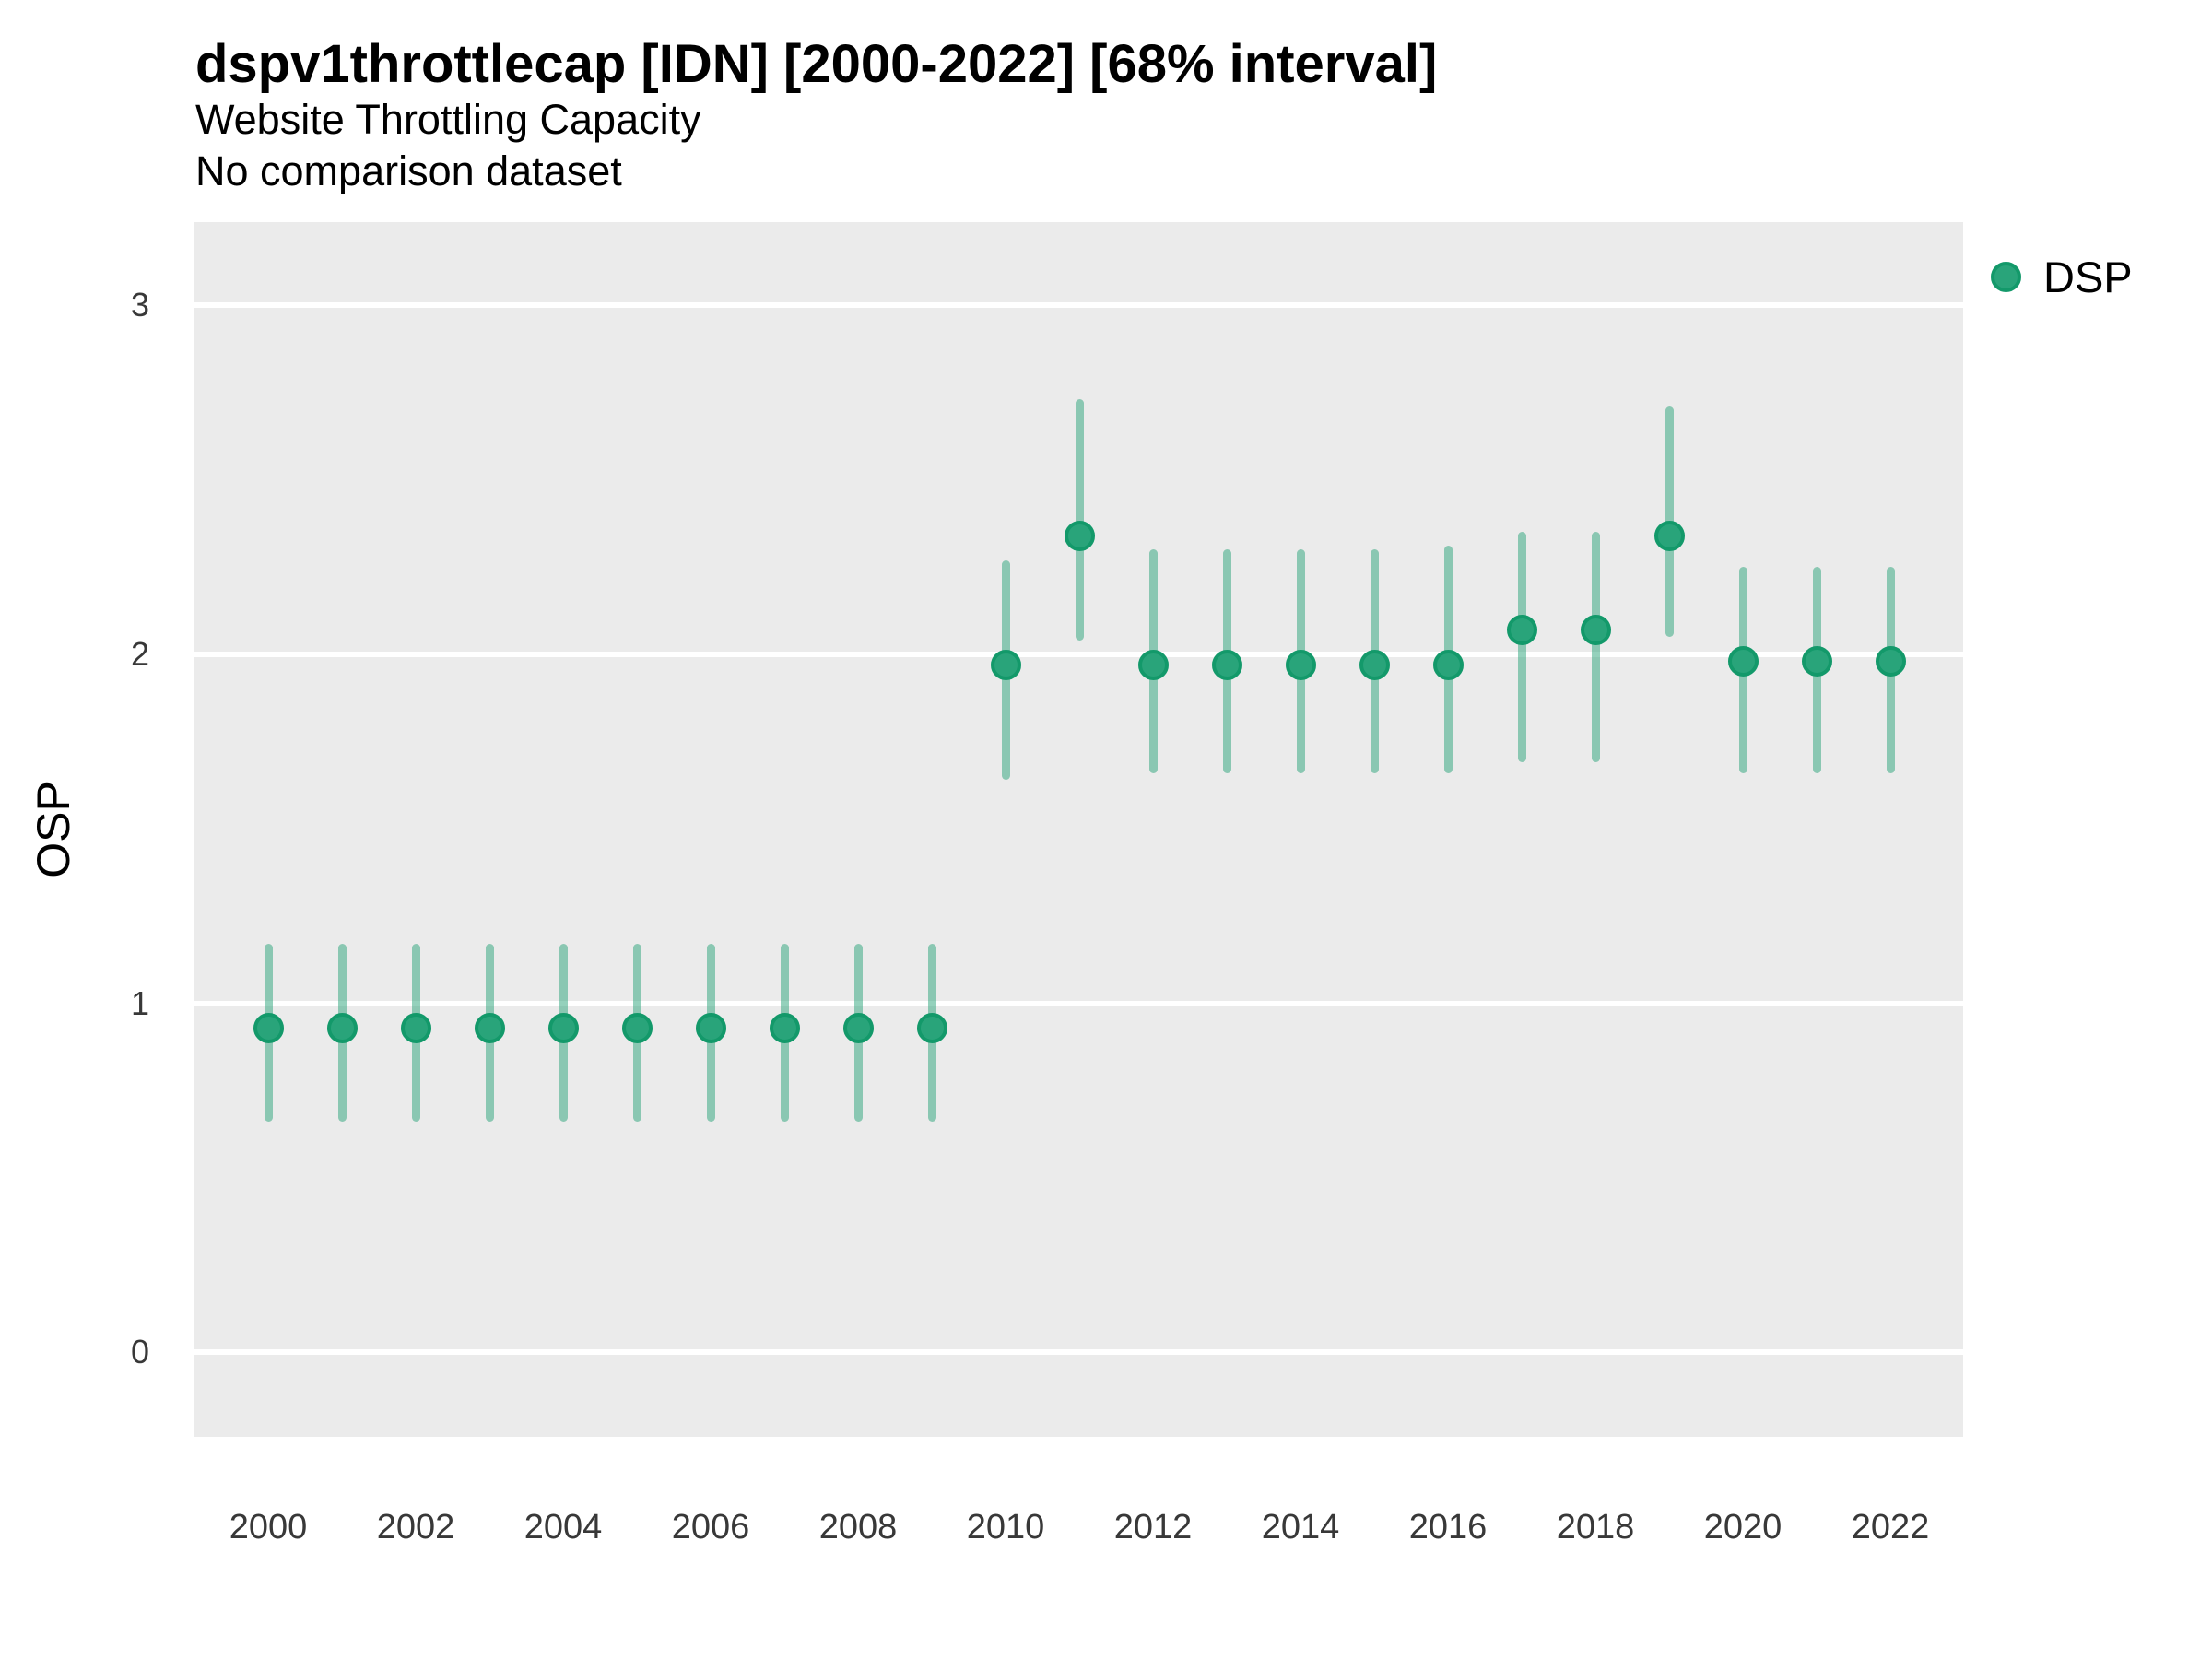  I want to click on data-point-2010, so click(1005, 664).